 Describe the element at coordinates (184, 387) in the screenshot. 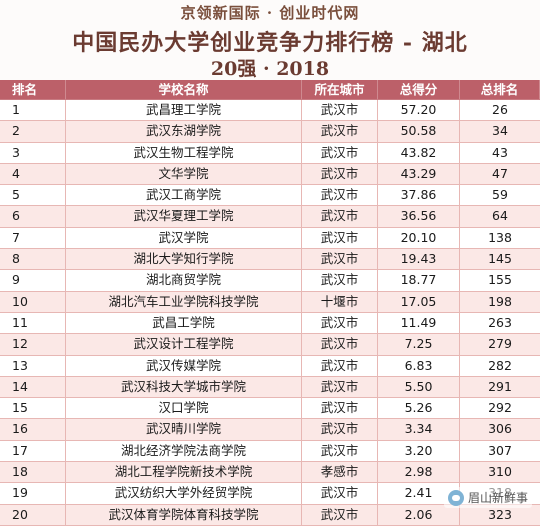

I see `cell-school-name: 武汉科技大学城市学院` at that location.